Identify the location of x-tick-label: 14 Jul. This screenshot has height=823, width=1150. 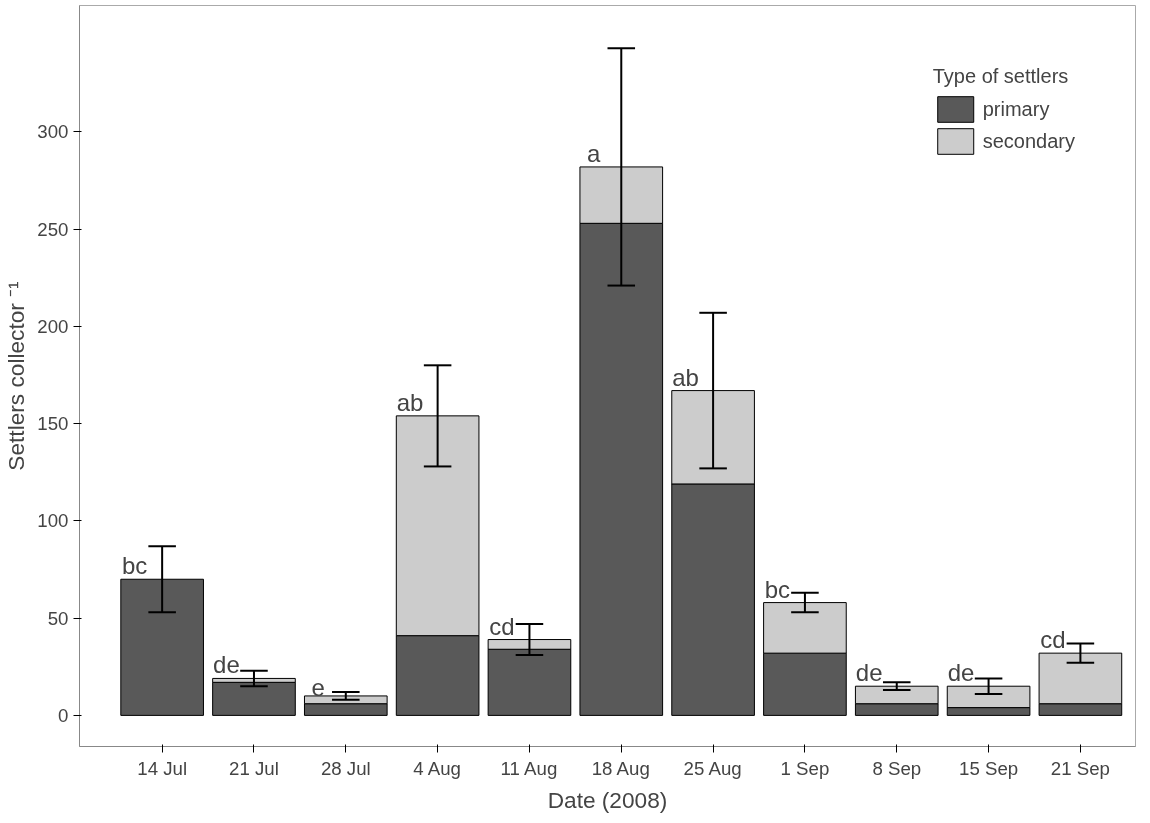
(162, 768).